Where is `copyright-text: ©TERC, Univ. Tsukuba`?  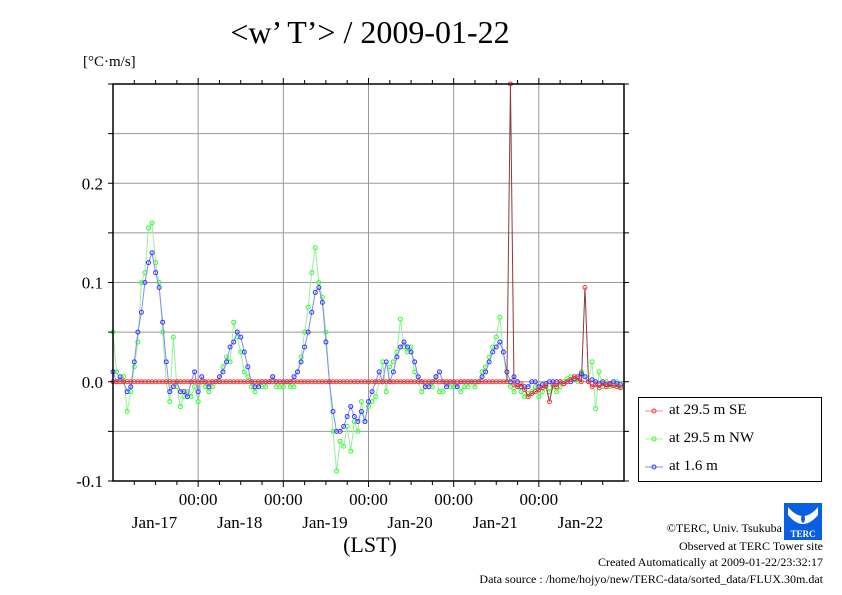 copyright-text: ©TERC, Univ. Tsukuba is located at coordinates (724, 528).